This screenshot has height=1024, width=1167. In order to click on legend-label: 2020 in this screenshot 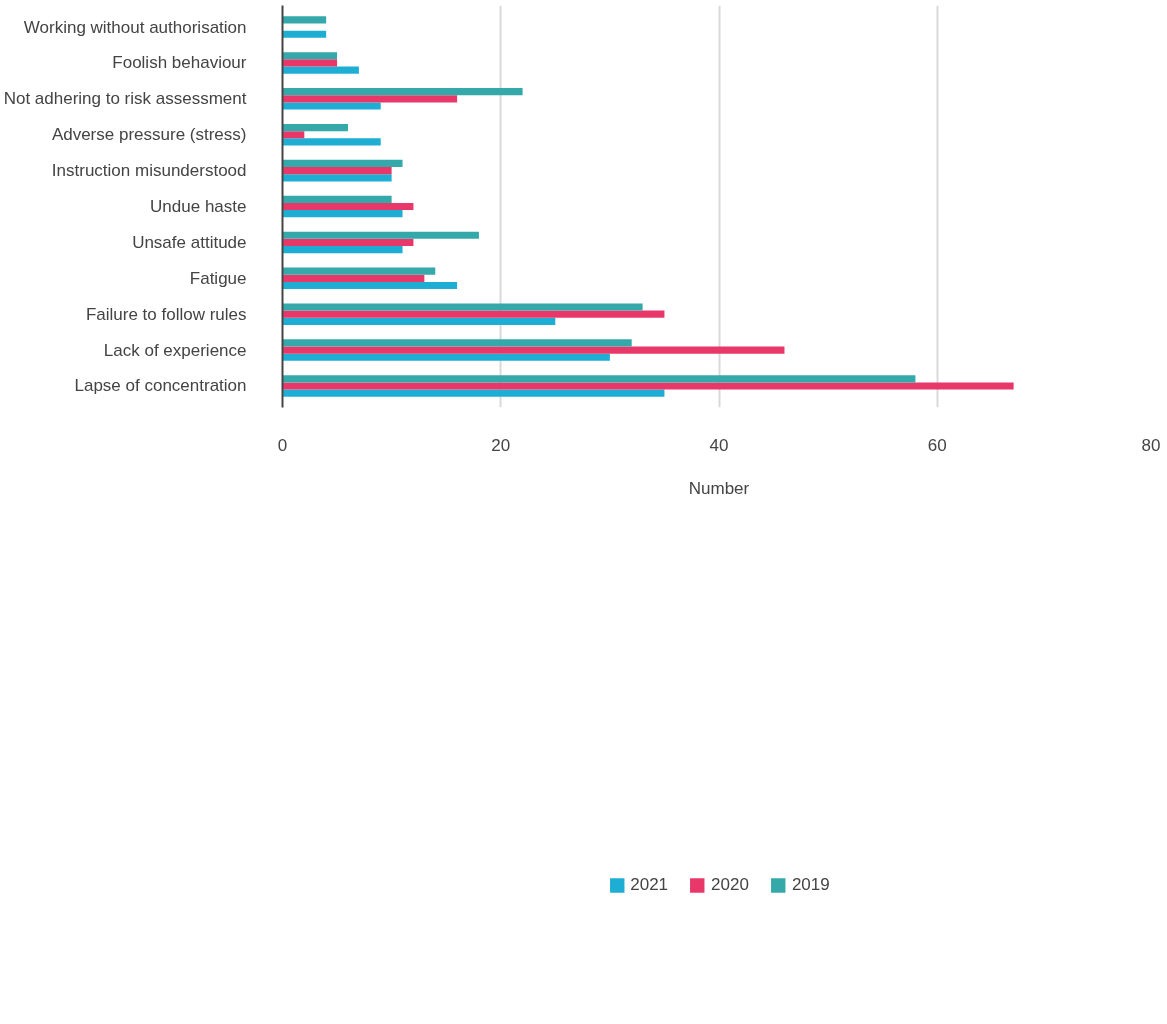, I will do `click(730, 885)`.